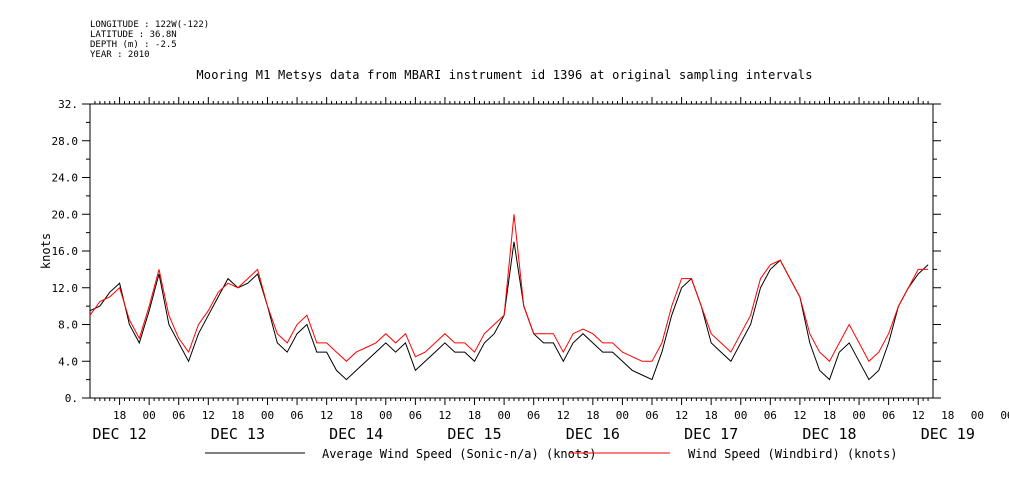 This screenshot has width=1009, height=504. I want to click on longitude-text: LONGITUDE : 122W(-122), so click(150, 25).